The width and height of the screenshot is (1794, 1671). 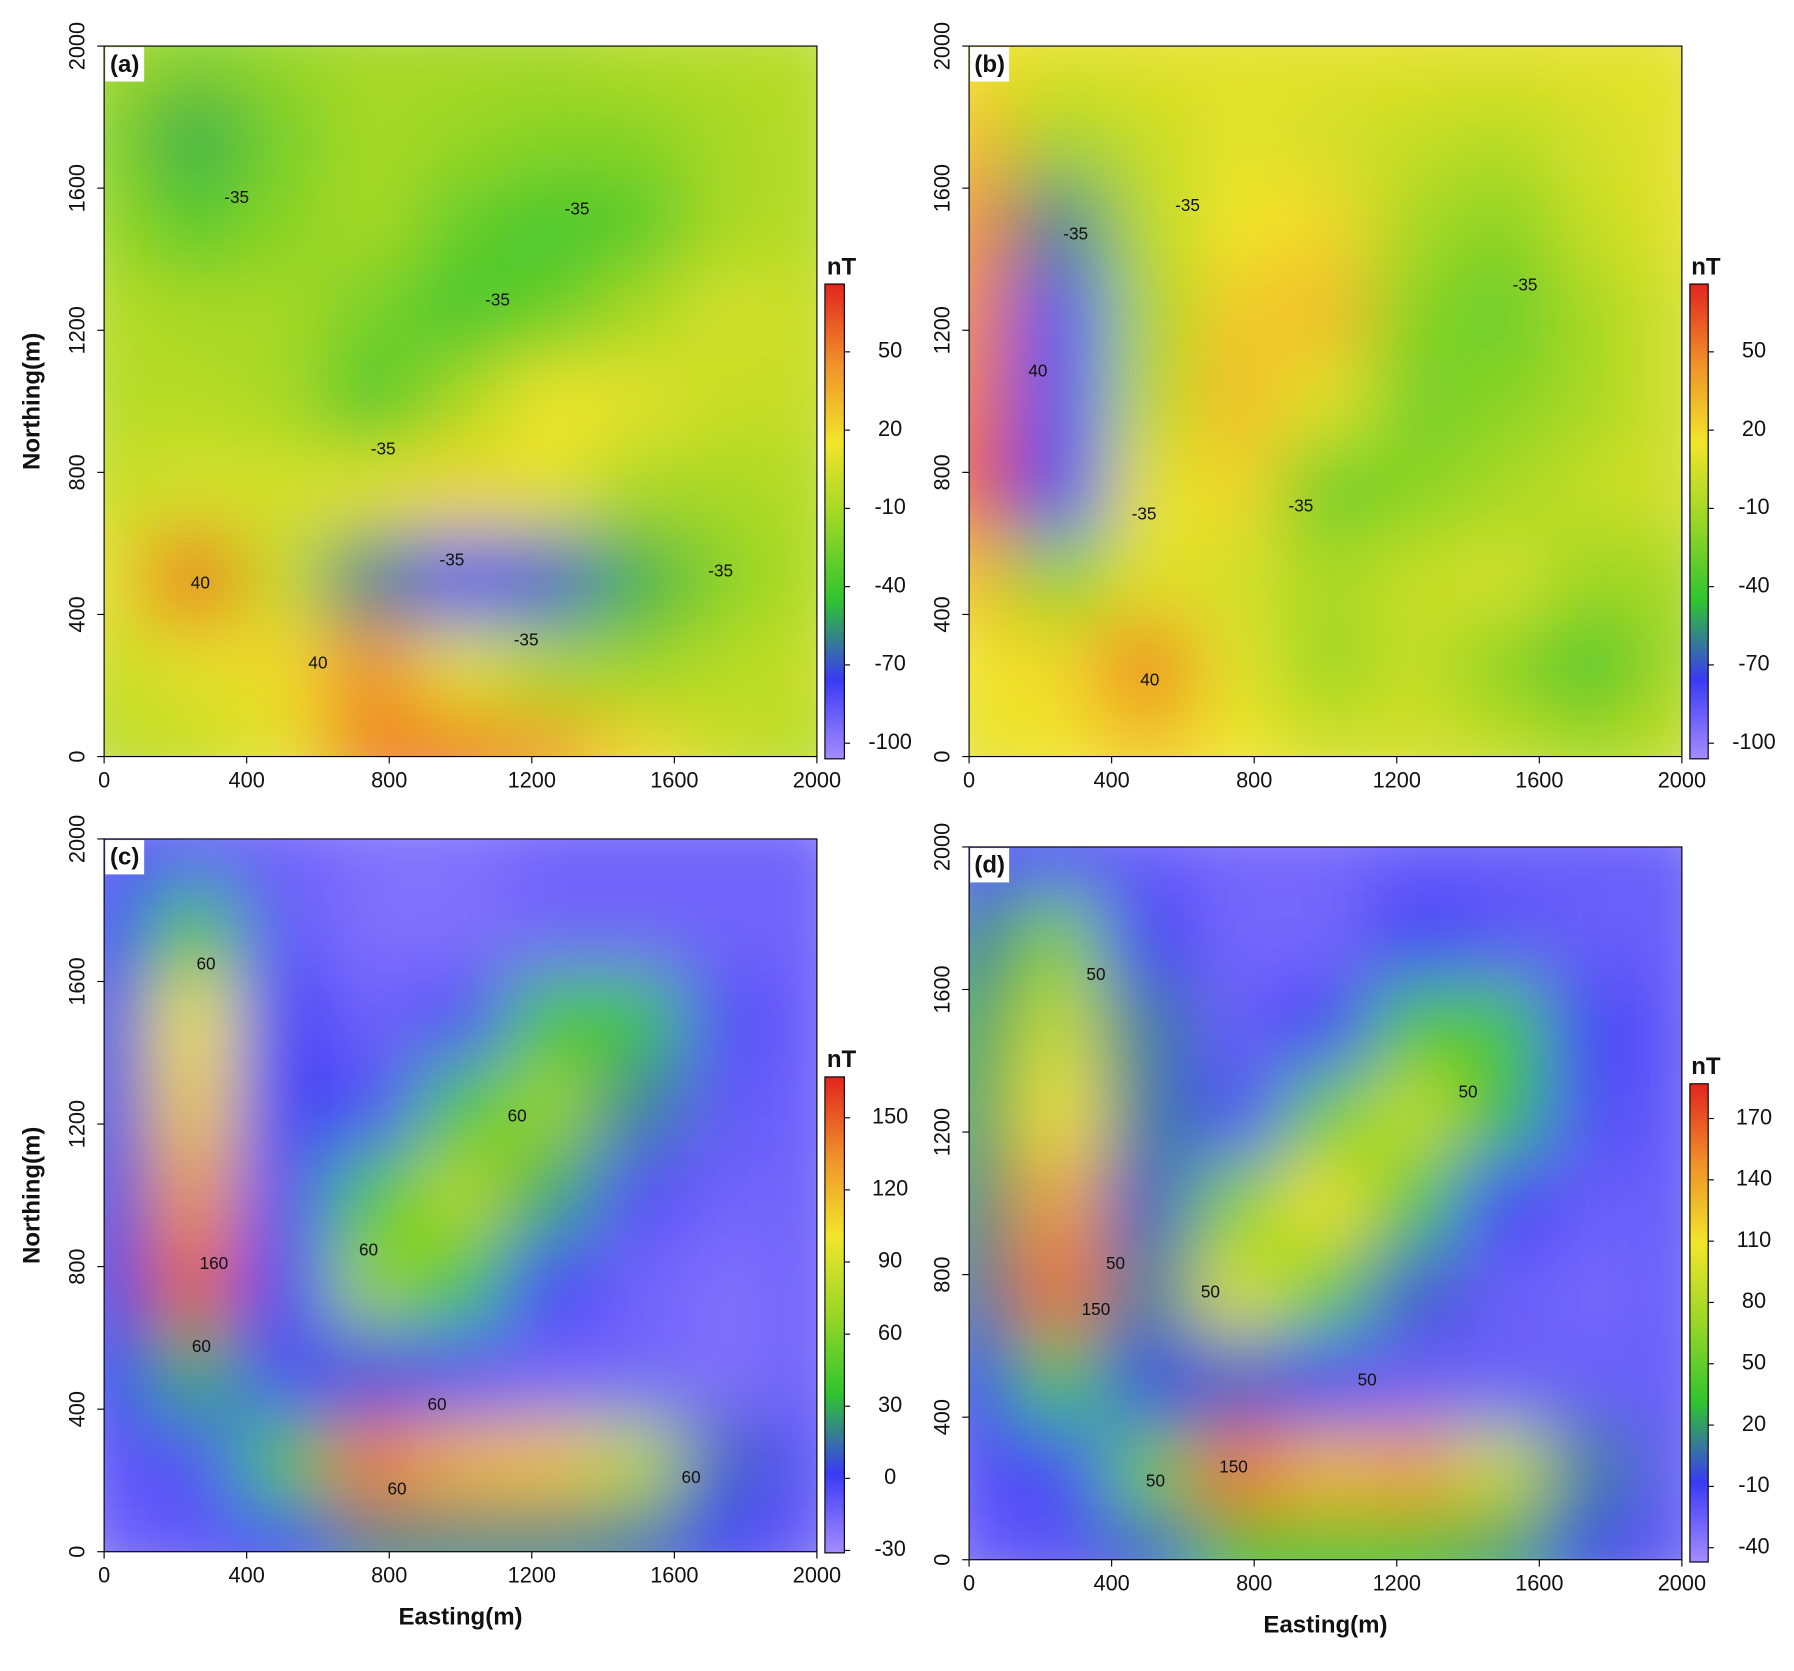 I want to click on panel-label-box, so click(x=125, y=857).